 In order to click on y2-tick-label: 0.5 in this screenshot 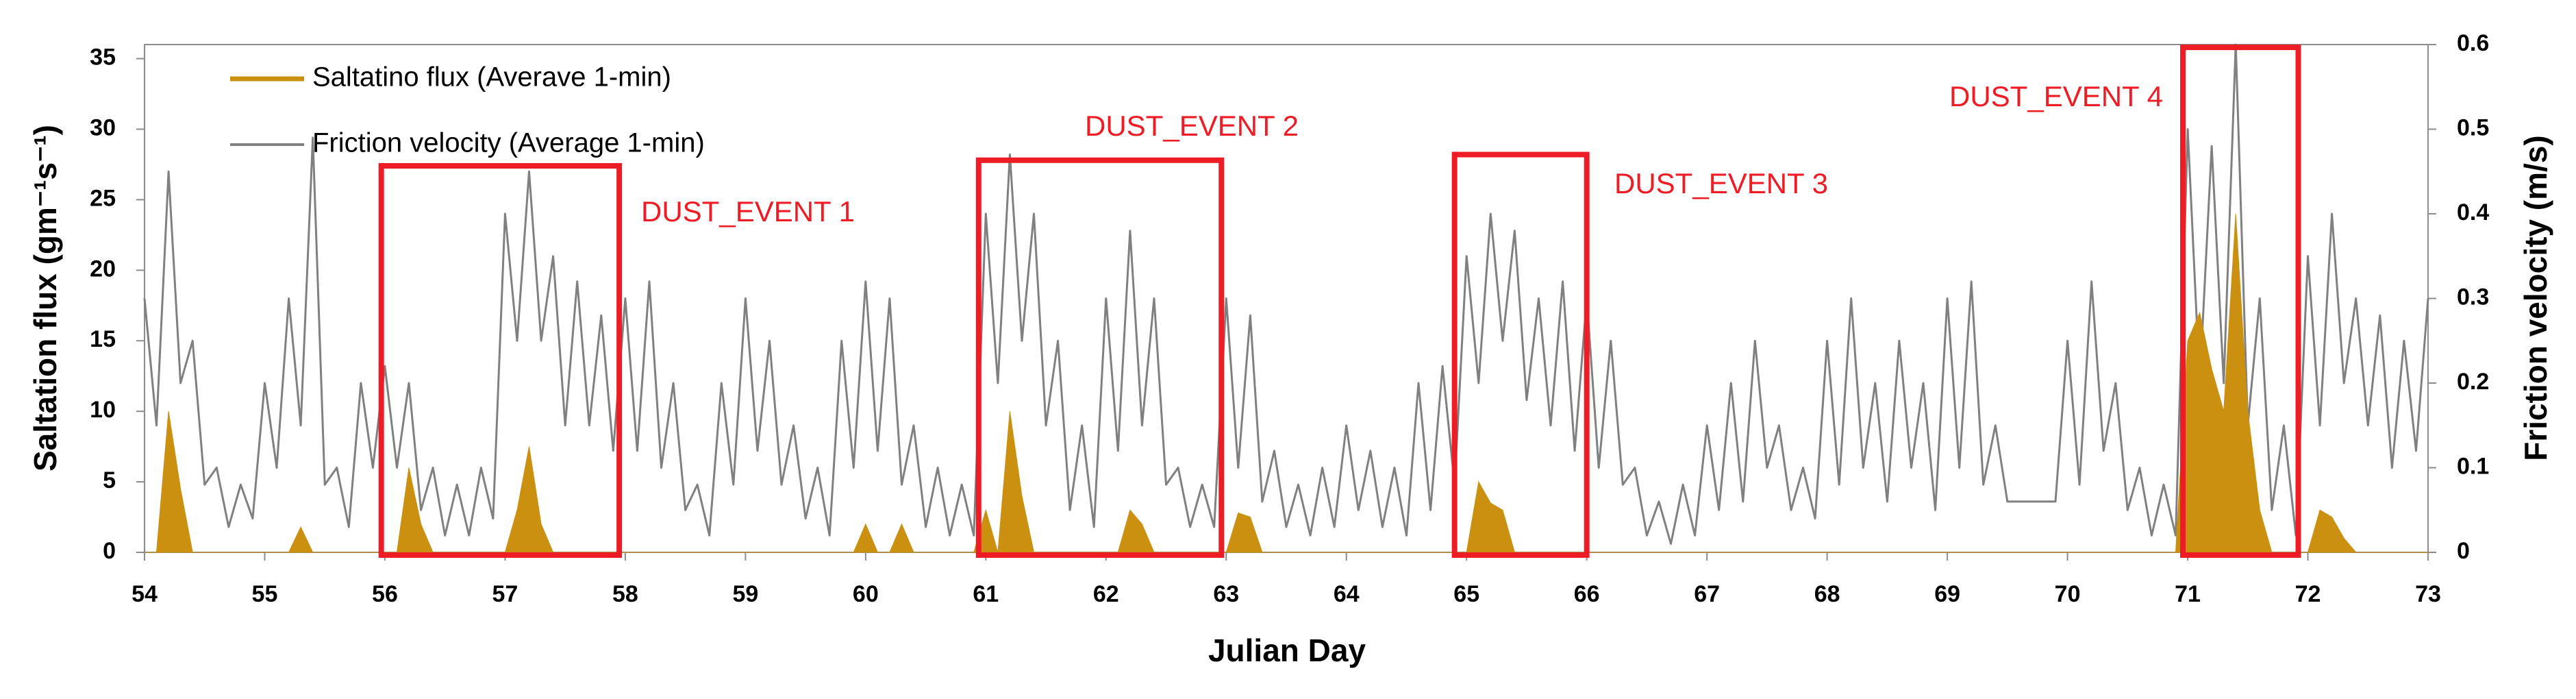, I will do `click(2473, 127)`.